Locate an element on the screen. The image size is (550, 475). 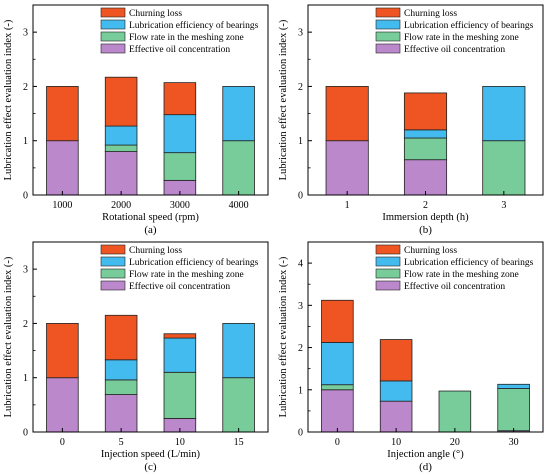
panel-caption: (d) is located at coordinates (425, 467).